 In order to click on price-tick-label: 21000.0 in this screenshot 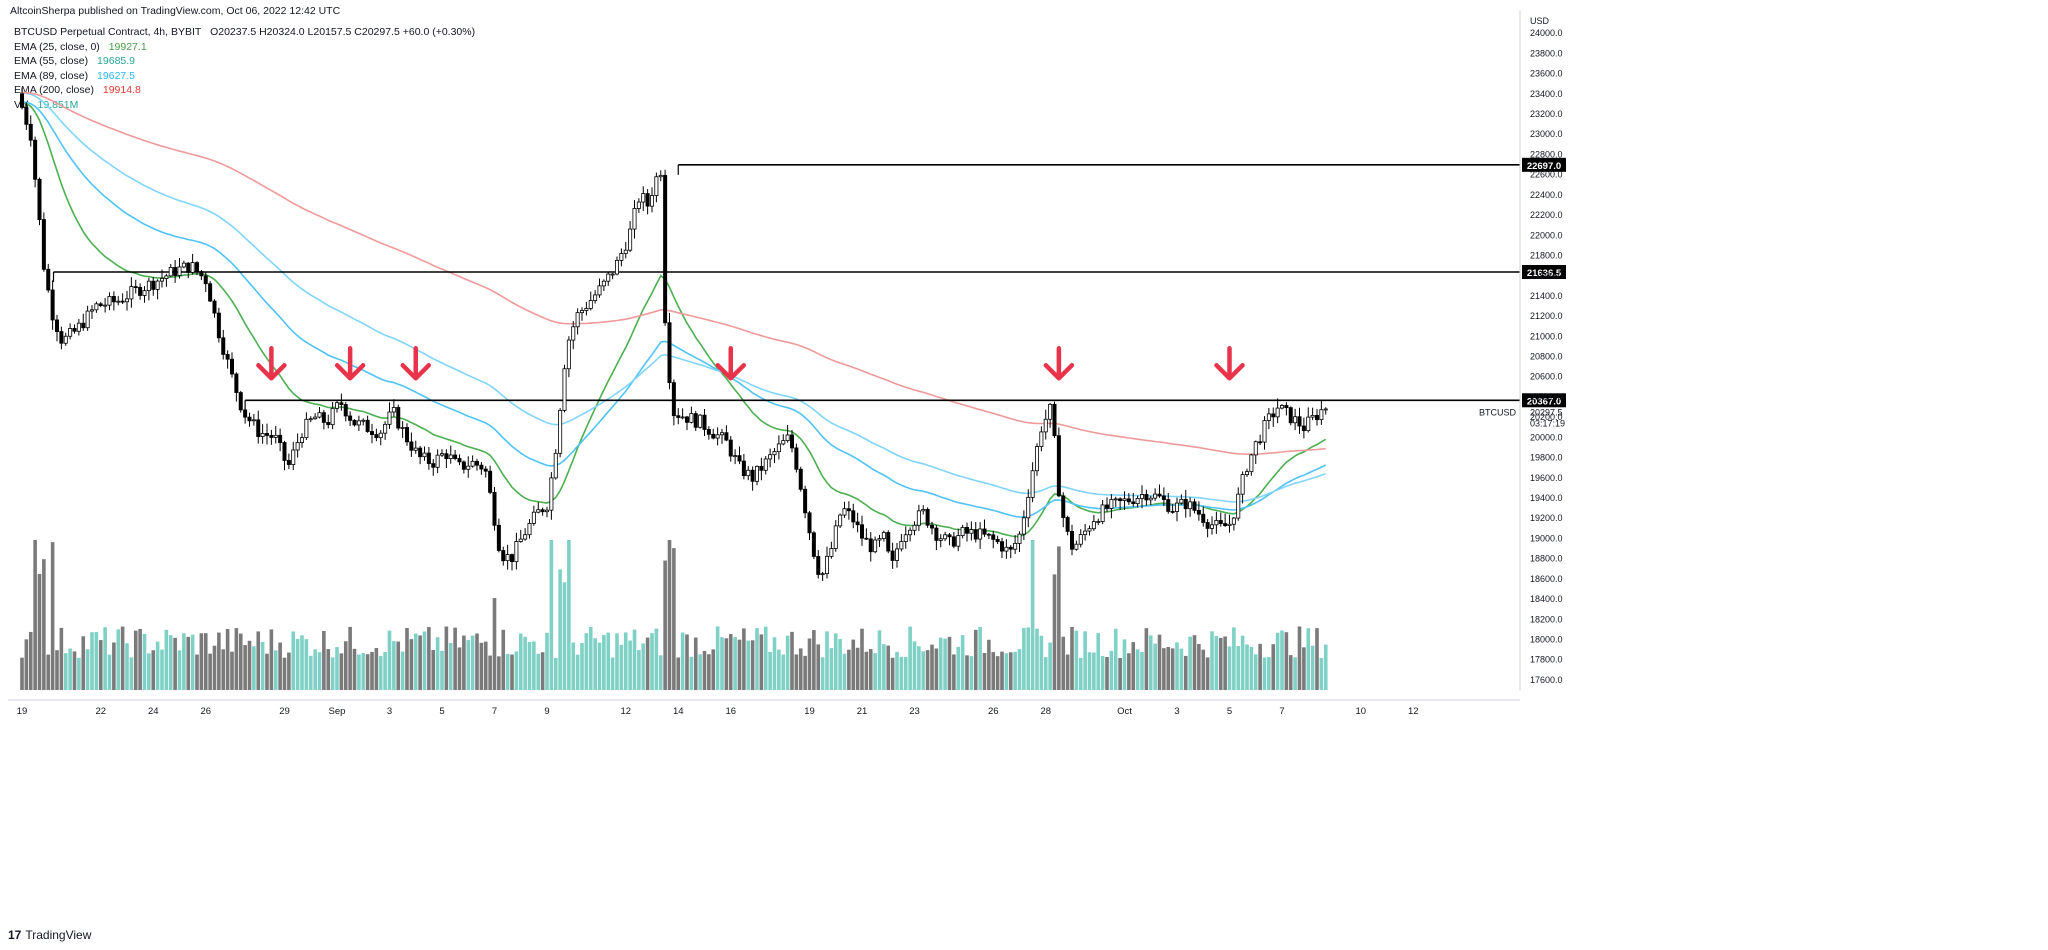, I will do `click(1546, 336)`.